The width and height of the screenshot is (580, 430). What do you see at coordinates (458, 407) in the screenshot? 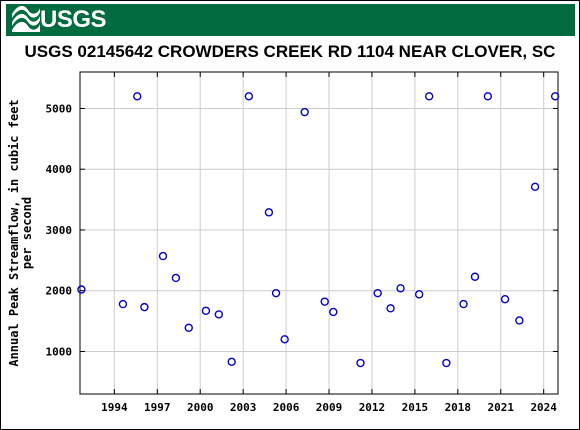
I see `x-tick-label: 2018` at bounding box center [458, 407].